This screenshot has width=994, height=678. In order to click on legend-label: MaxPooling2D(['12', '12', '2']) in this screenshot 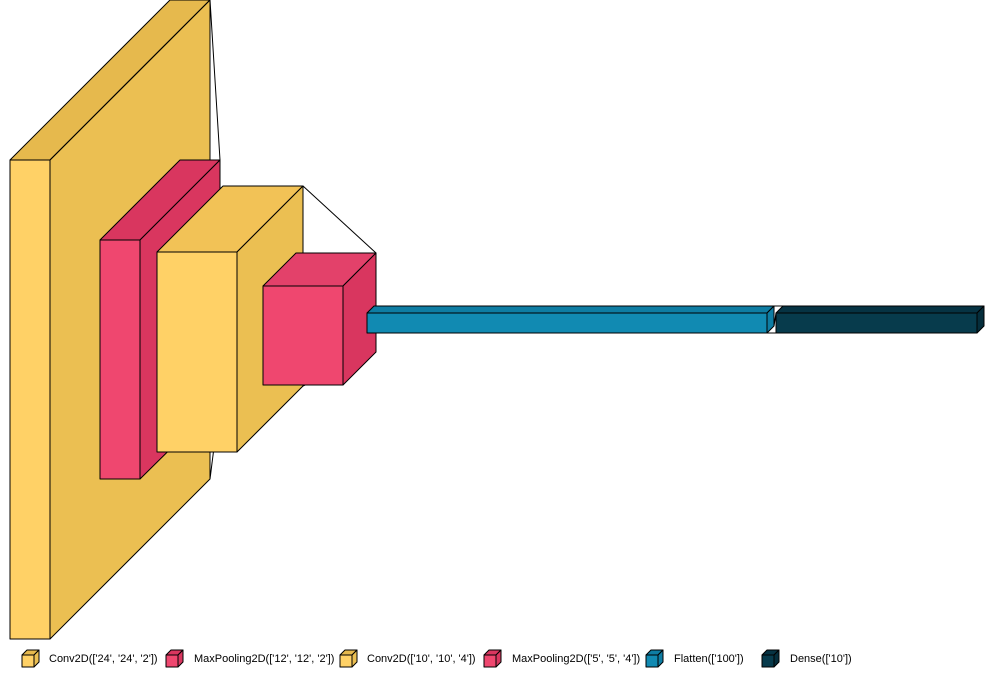, I will do `click(264, 659)`.